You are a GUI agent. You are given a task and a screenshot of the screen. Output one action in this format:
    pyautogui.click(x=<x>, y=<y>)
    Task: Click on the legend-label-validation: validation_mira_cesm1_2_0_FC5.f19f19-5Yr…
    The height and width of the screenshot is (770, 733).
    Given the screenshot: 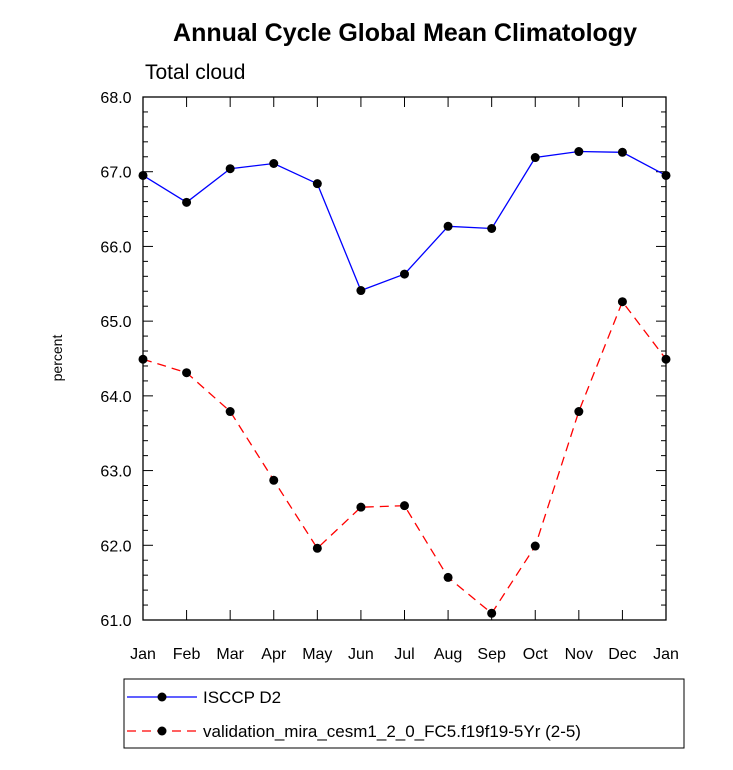 What is the action you would take?
    pyautogui.click(x=392, y=731)
    